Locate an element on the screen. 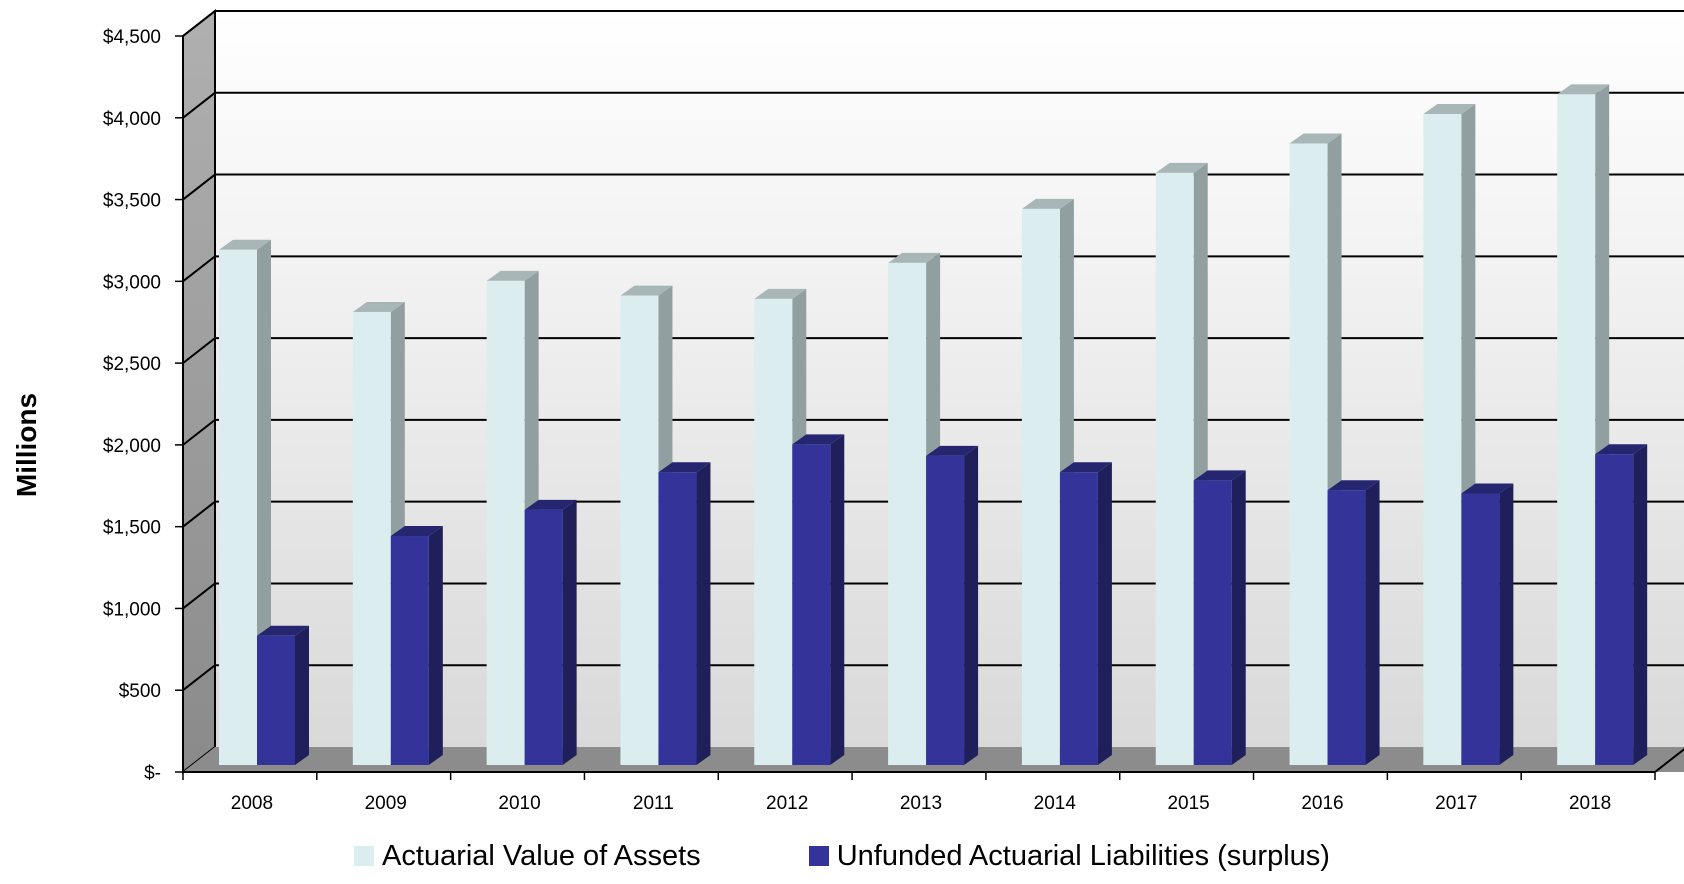 Image resolution: width=1684 pixels, height=884 pixels. y-tick-label: $1,500 is located at coordinates (132, 528).